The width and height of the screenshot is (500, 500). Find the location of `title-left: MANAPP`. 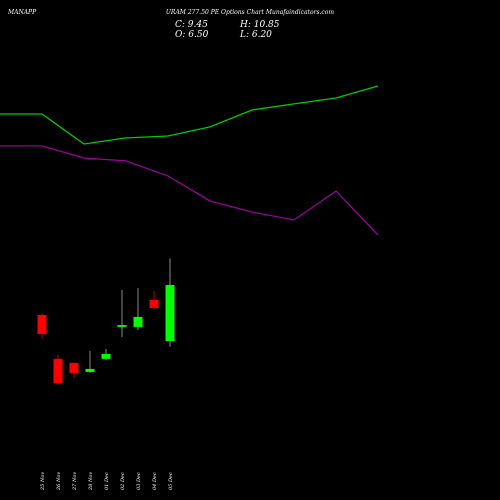

title-left: MANAPP is located at coordinates (22, 12).